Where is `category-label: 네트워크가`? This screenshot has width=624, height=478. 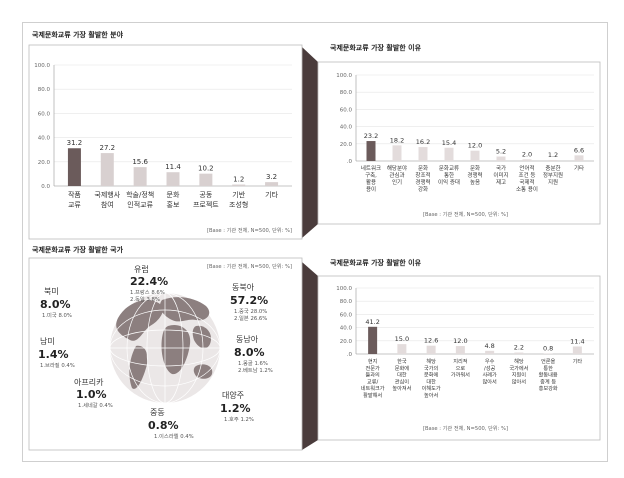 category-label: 네트워크가 is located at coordinates (373, 388).